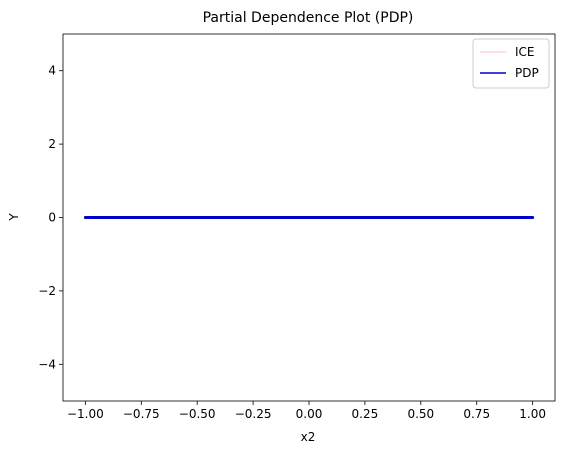  I want to click on x-tick-label: 1.00, so click(532, 414).